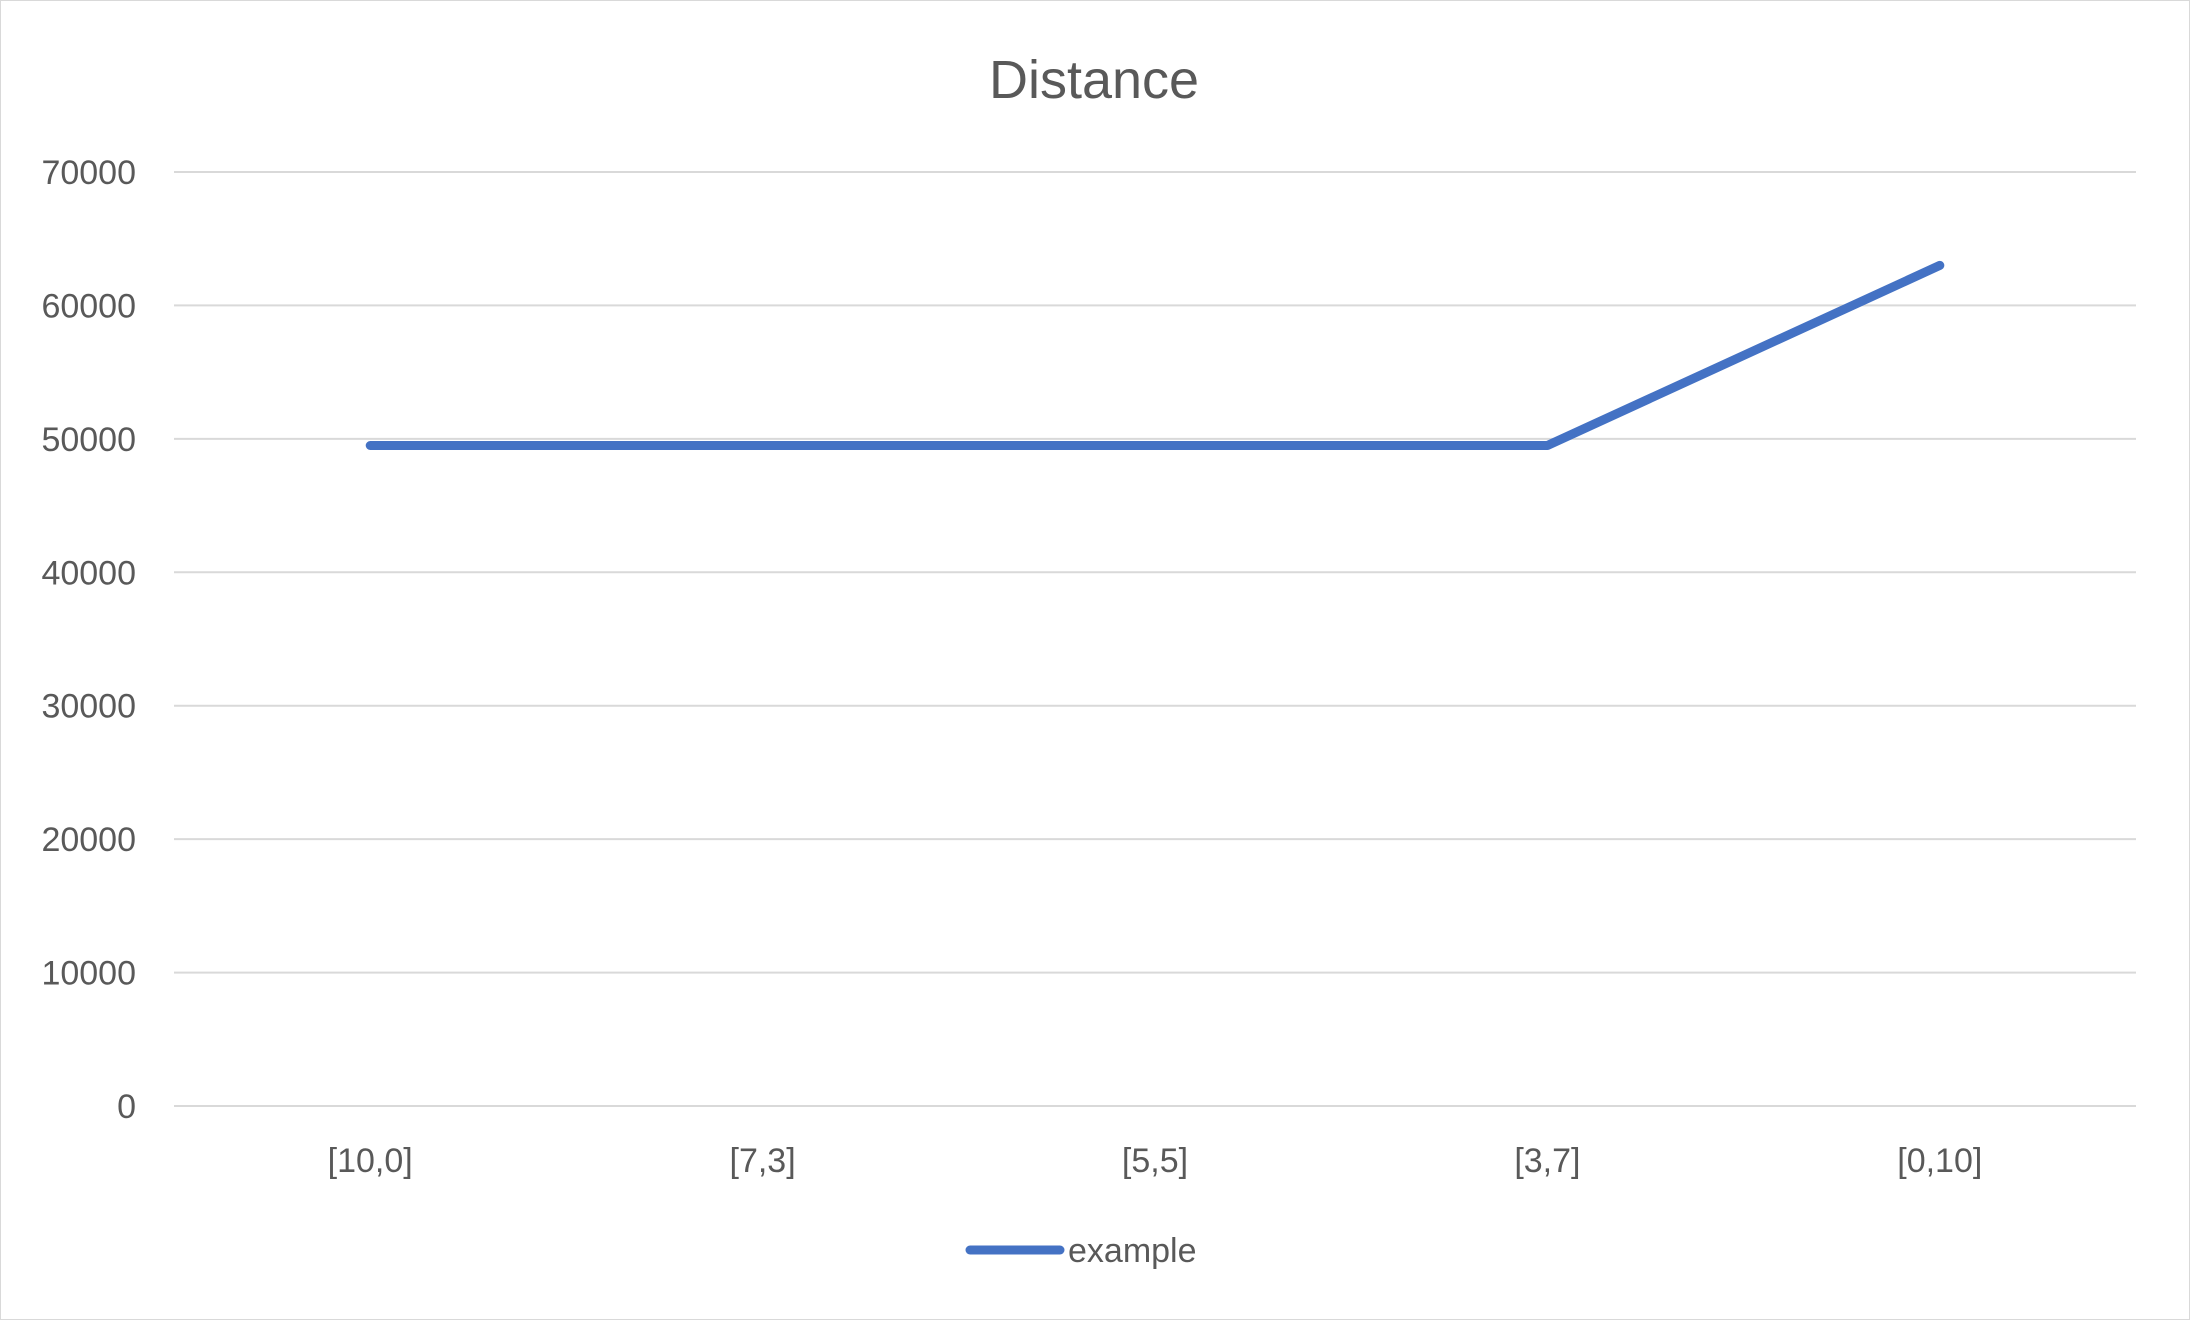 The image size is (2190, 1320). I want to click on series-line-example, so click(1155, 355).